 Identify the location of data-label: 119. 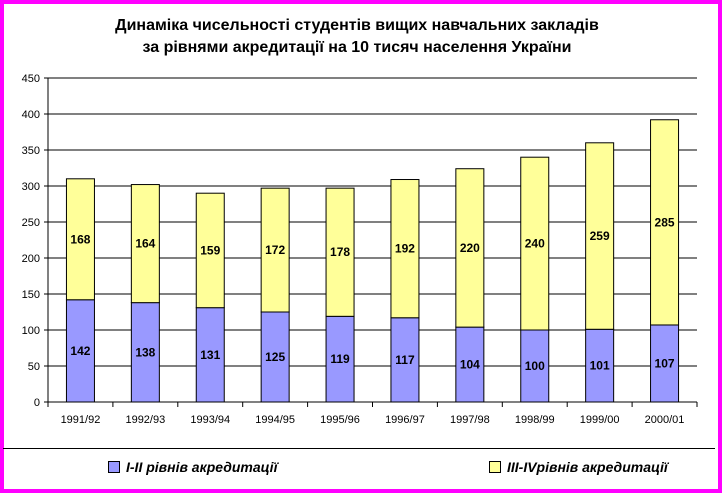
(340, 359).